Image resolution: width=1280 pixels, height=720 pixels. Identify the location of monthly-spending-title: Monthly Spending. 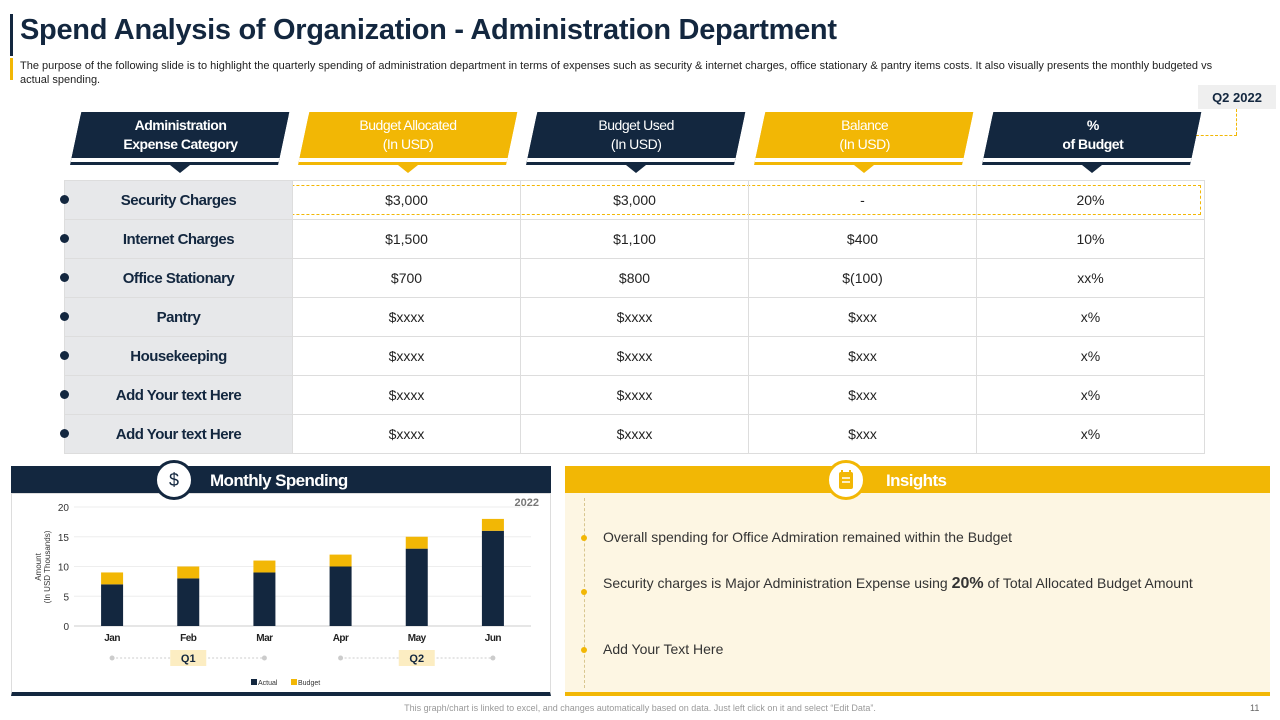
(279, 480).